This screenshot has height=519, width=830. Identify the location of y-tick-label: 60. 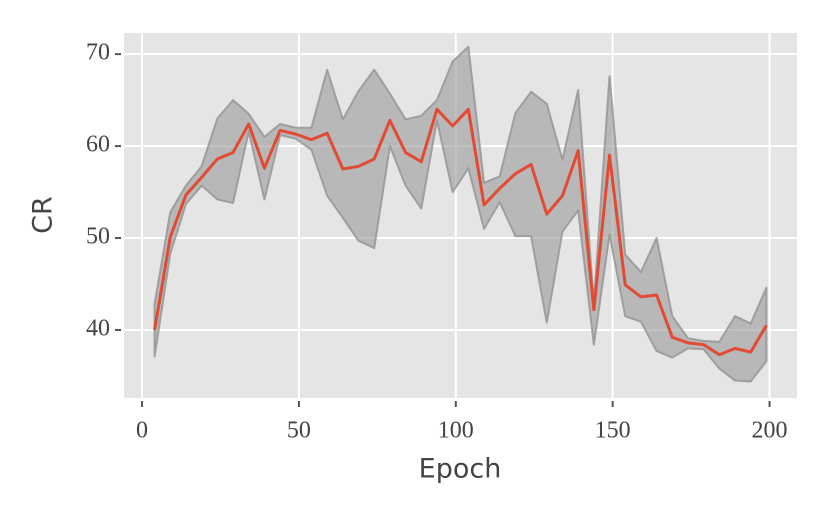
(98, 145).